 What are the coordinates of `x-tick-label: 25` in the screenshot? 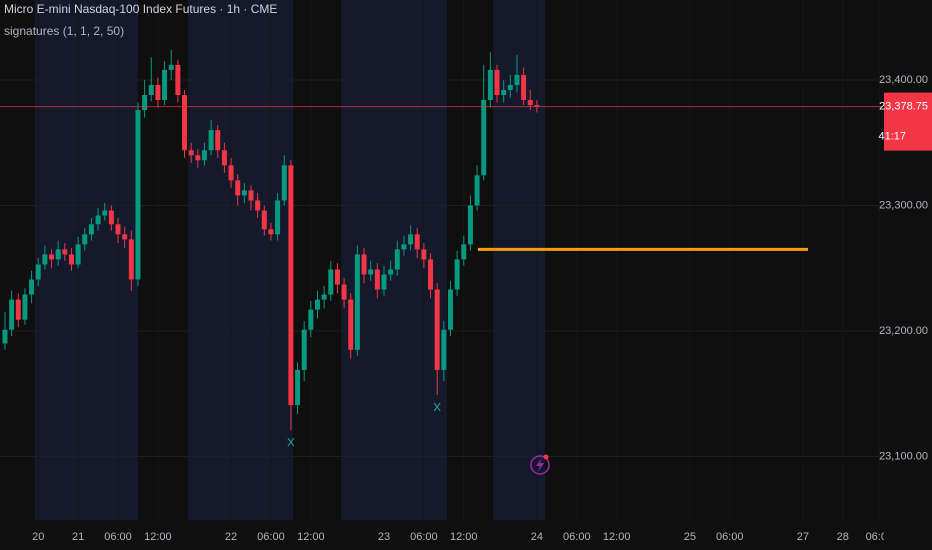 It's located at (690, 537).